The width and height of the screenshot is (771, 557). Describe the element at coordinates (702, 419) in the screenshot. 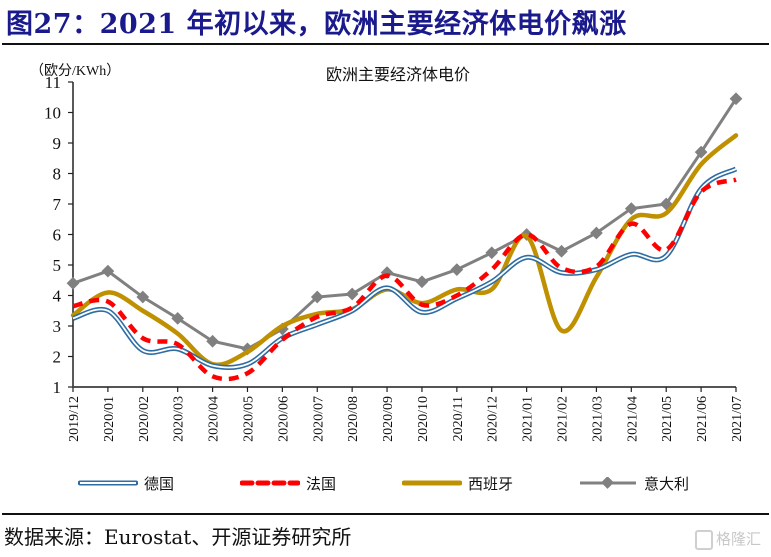

I see `x-tick-label: 2021/06` at that location.